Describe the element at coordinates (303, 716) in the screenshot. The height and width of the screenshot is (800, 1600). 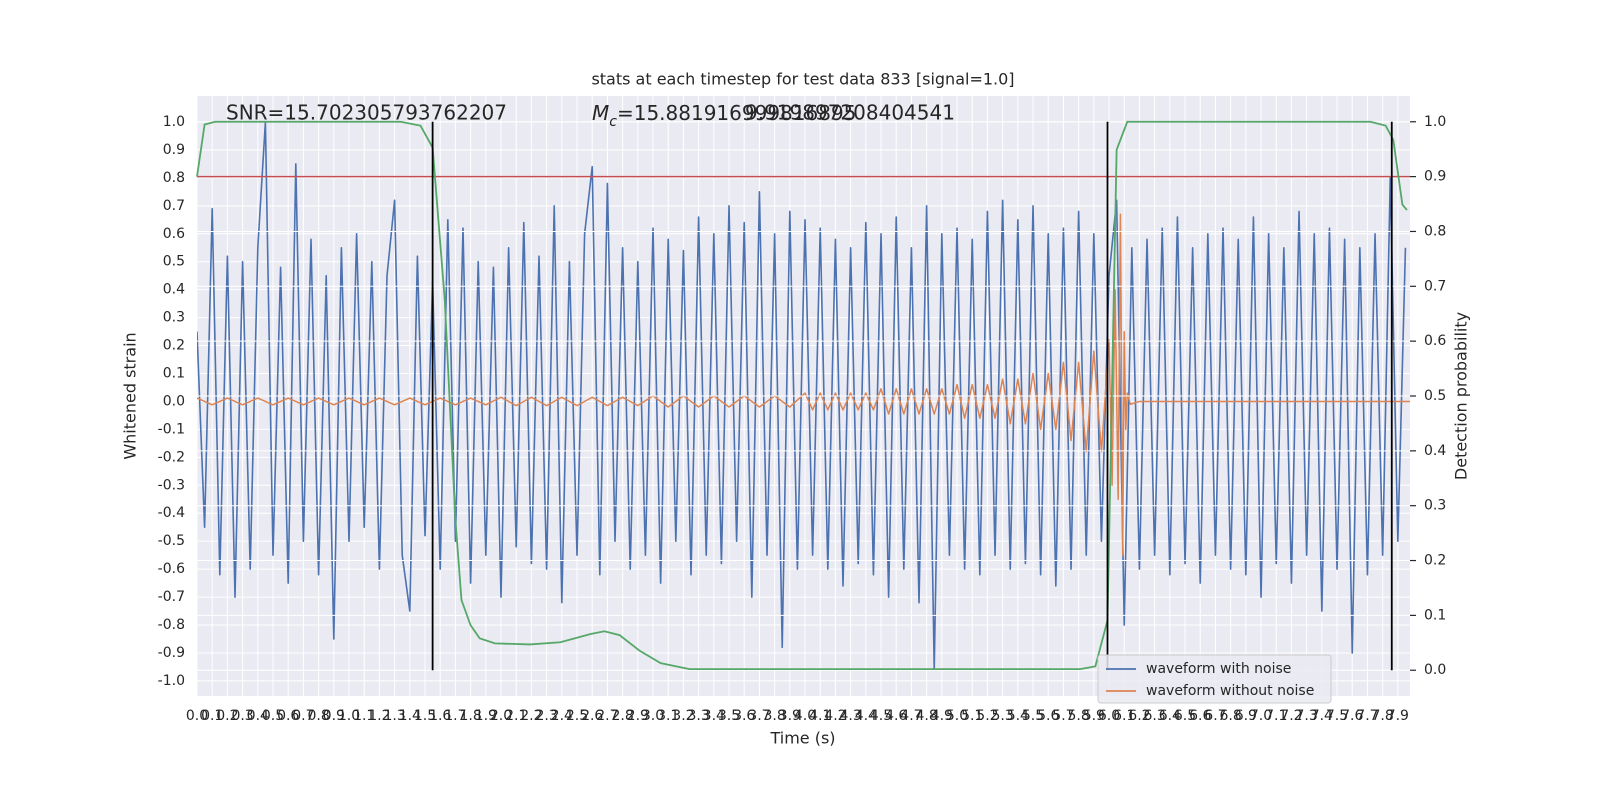
I see `x-tick-label: 0.7` at that location.